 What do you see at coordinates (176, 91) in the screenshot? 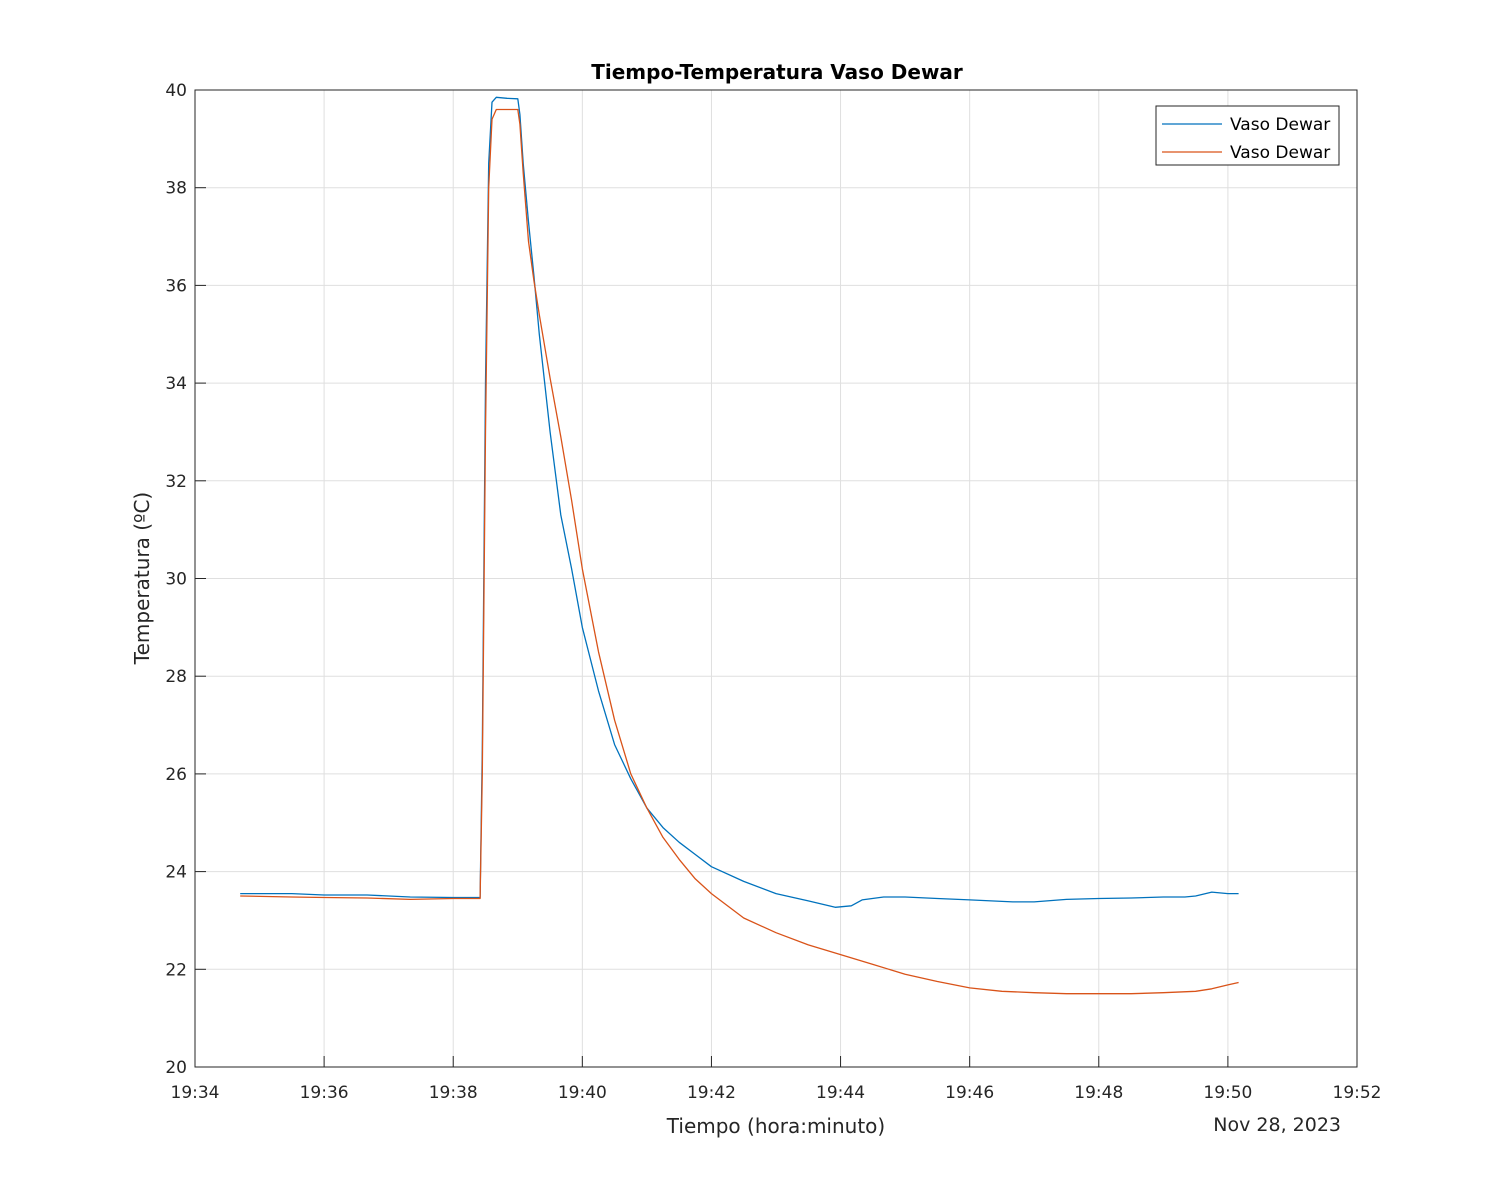
I see `y-tick-label: 40` at bounding box center [176, 91].